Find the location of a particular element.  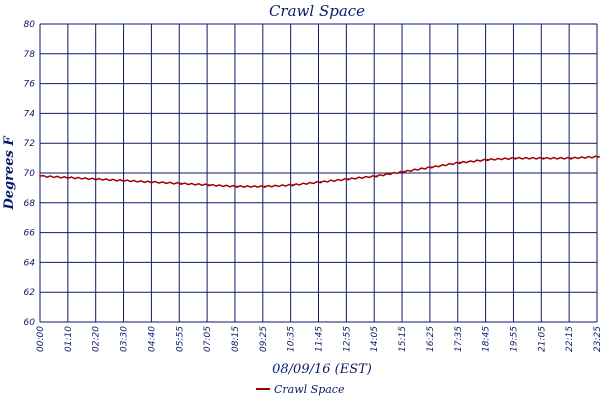

legend-label: Crawl Space is located at coordinates (309, 389).